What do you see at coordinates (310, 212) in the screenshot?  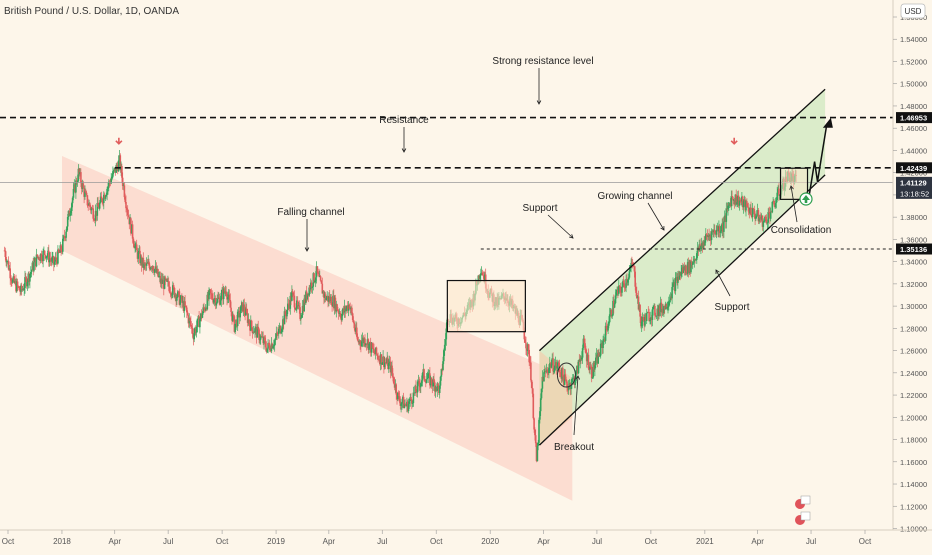 I see `annotation-falling-channel: Falling channel` at bounding box center [310, 212].